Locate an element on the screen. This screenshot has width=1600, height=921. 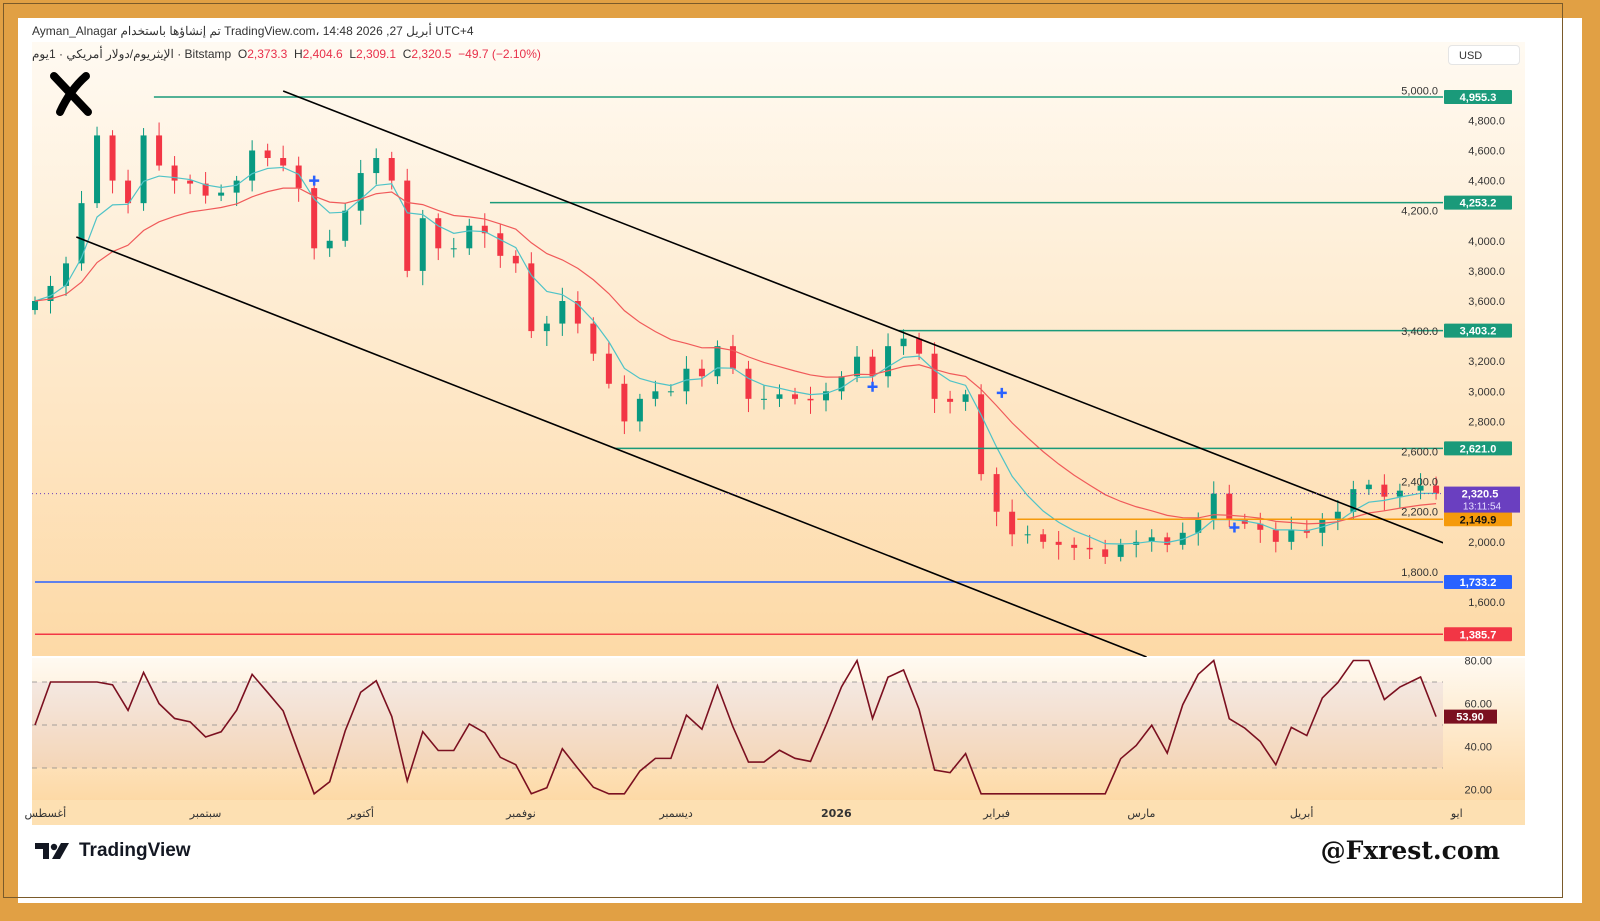
time-tick-label: سبتمبر is located at coordinates (205, 813).